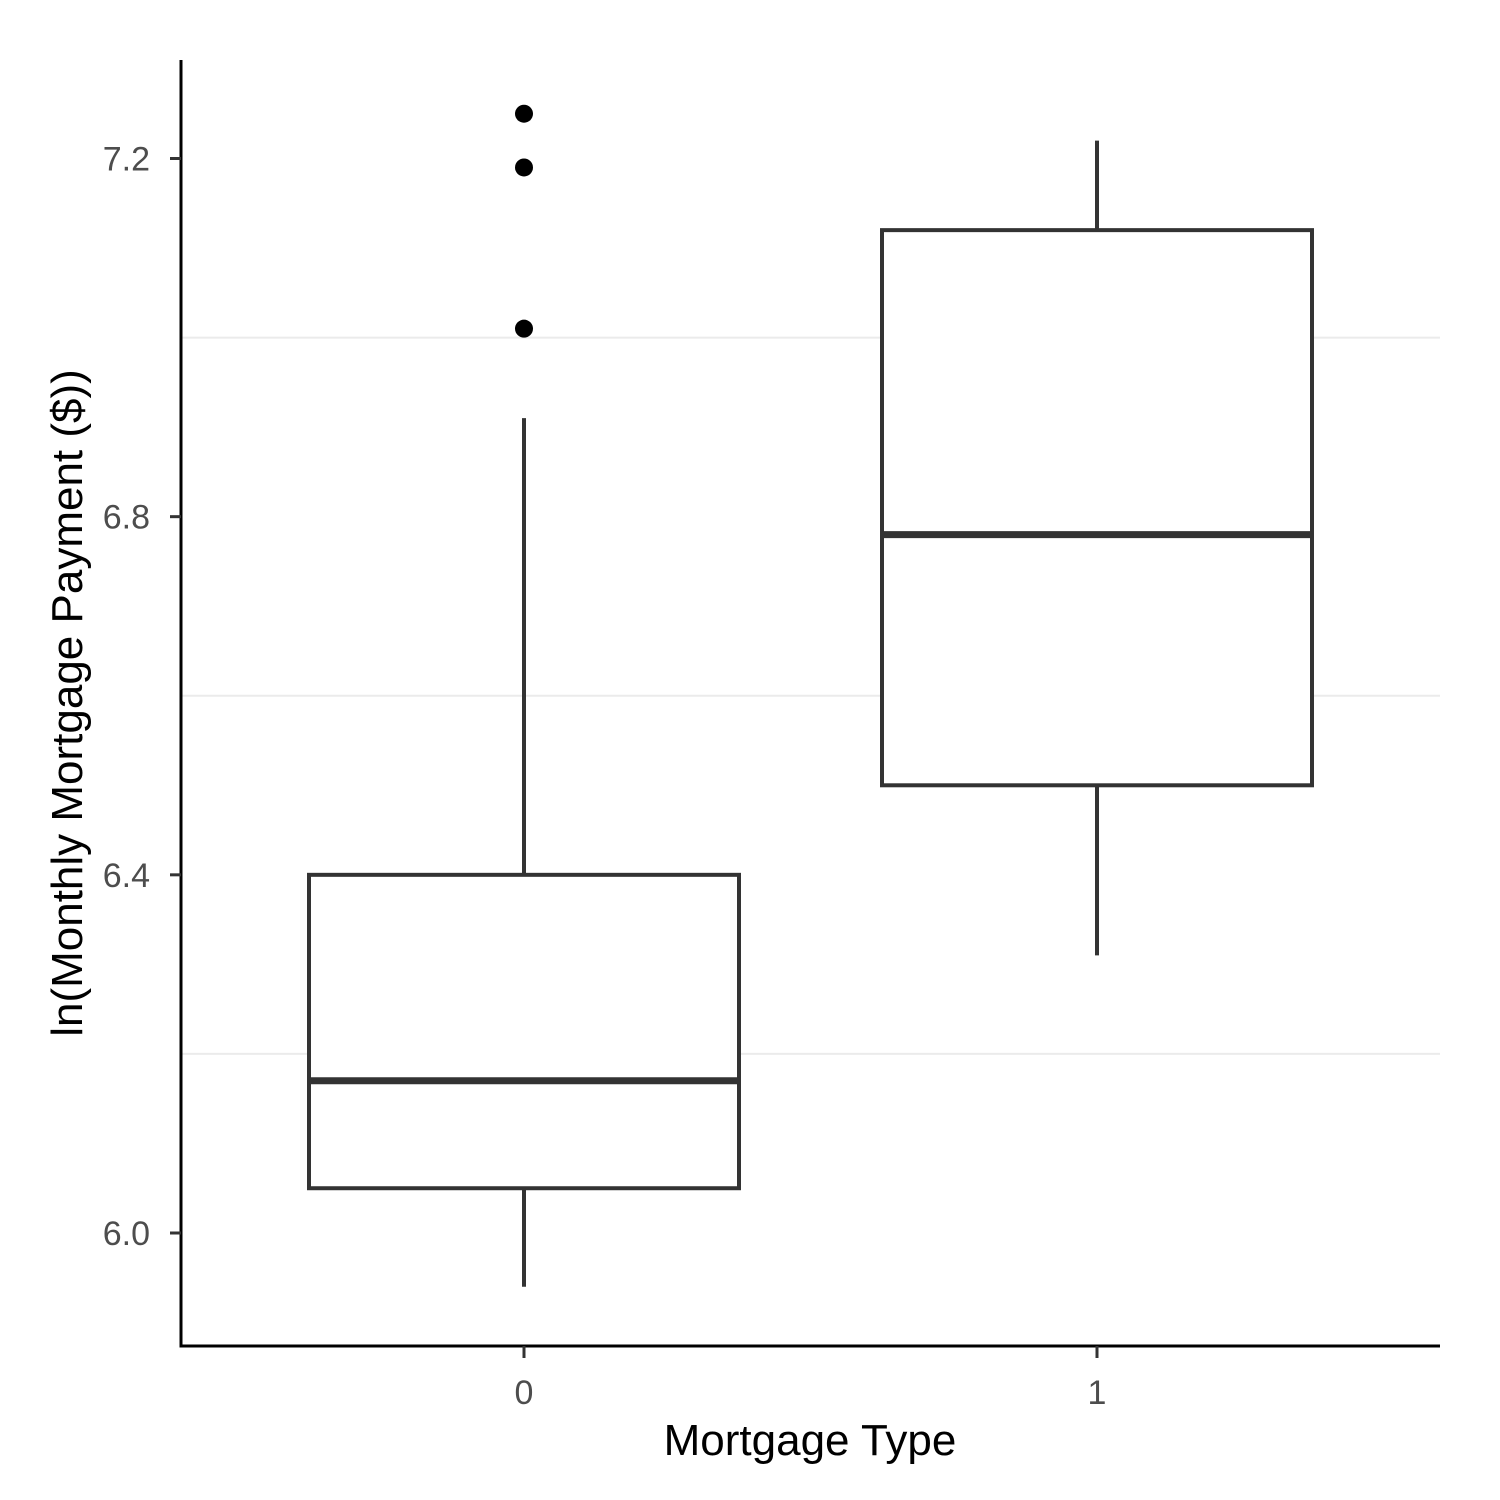  Describe the element at coordinates (126, 876) in the screenshot. I see `y-tick-label: 6.4` at that location.